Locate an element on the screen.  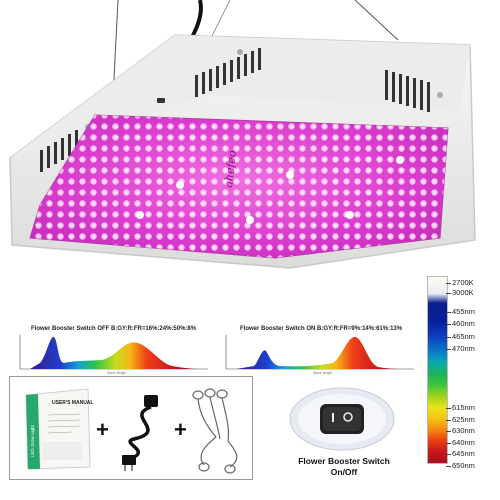
wavelength-color-bar is located at coordinates (437, 370).